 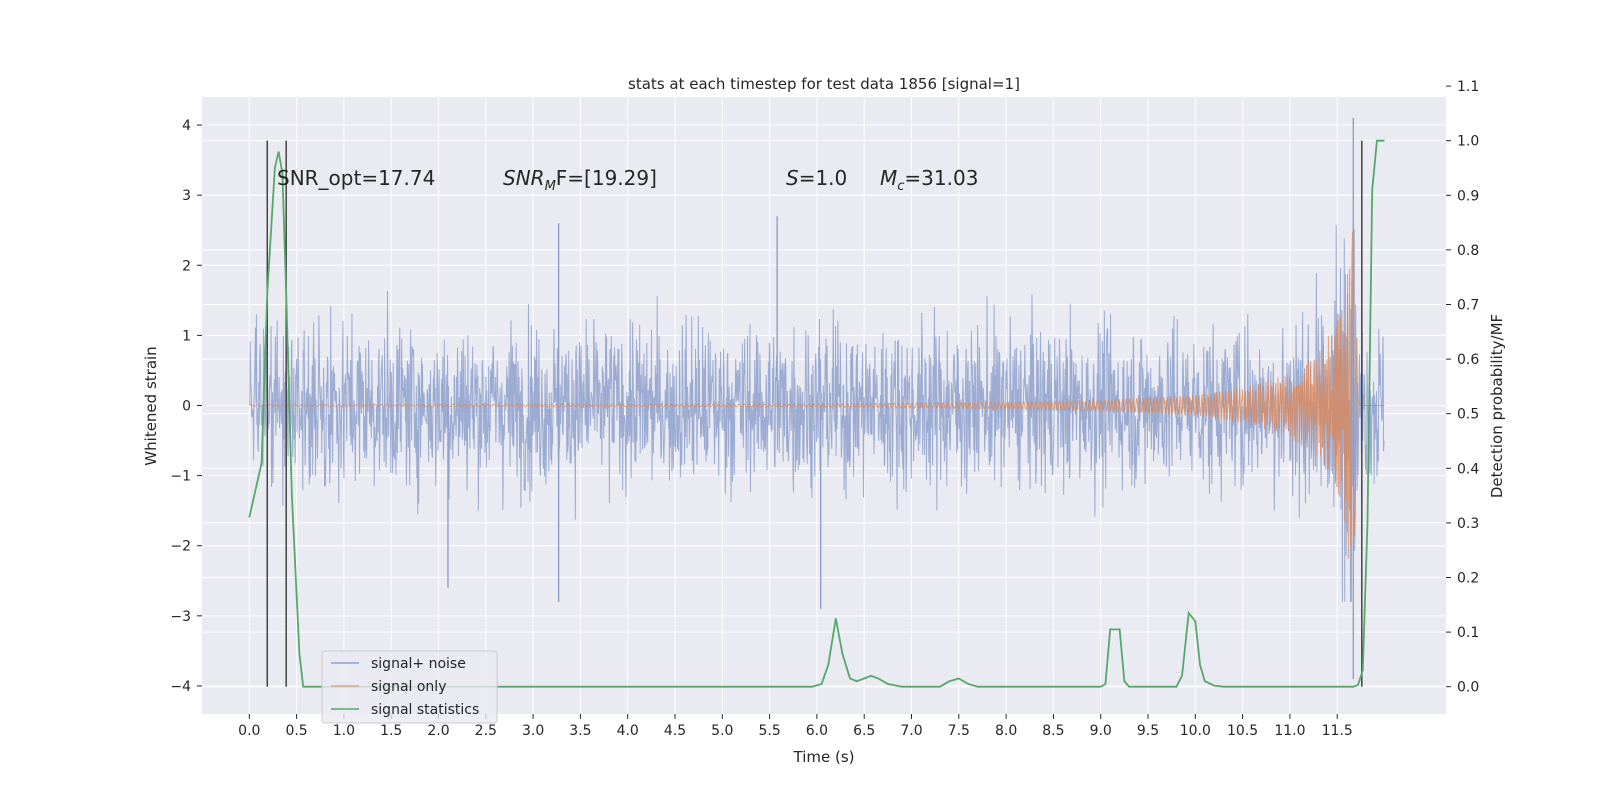 I want to click on y-axis-label: Whitened strain, so click(x=151, y=405).